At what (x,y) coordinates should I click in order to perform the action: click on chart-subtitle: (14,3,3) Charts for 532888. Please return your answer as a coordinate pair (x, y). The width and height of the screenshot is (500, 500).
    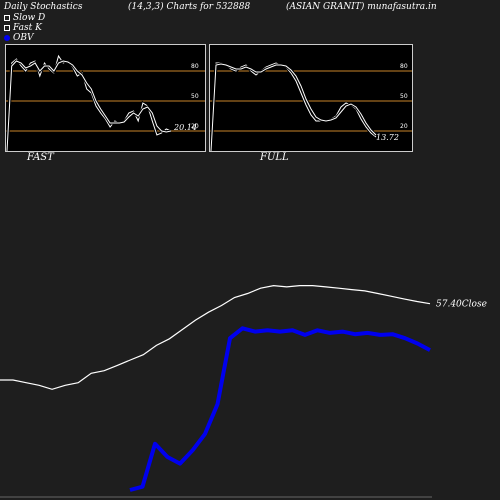
    Looking at the image, I should click on (189, 7).